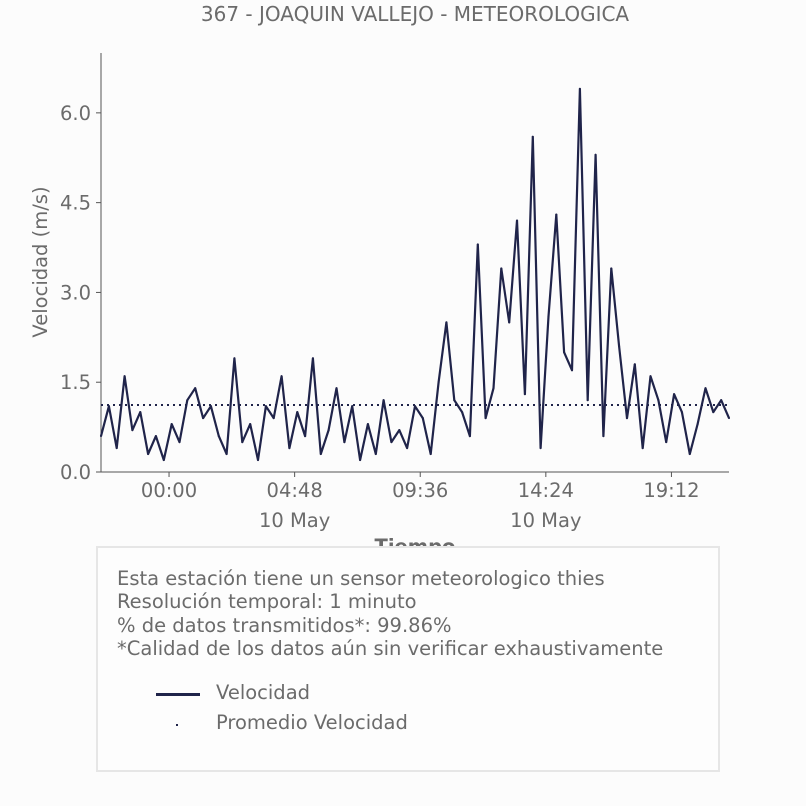 The height and width of the screenshot is (806, 806). Describe the element at coordinates (546, 490) in the screenshot. I see `x-tick-label: 14:24` at that location.